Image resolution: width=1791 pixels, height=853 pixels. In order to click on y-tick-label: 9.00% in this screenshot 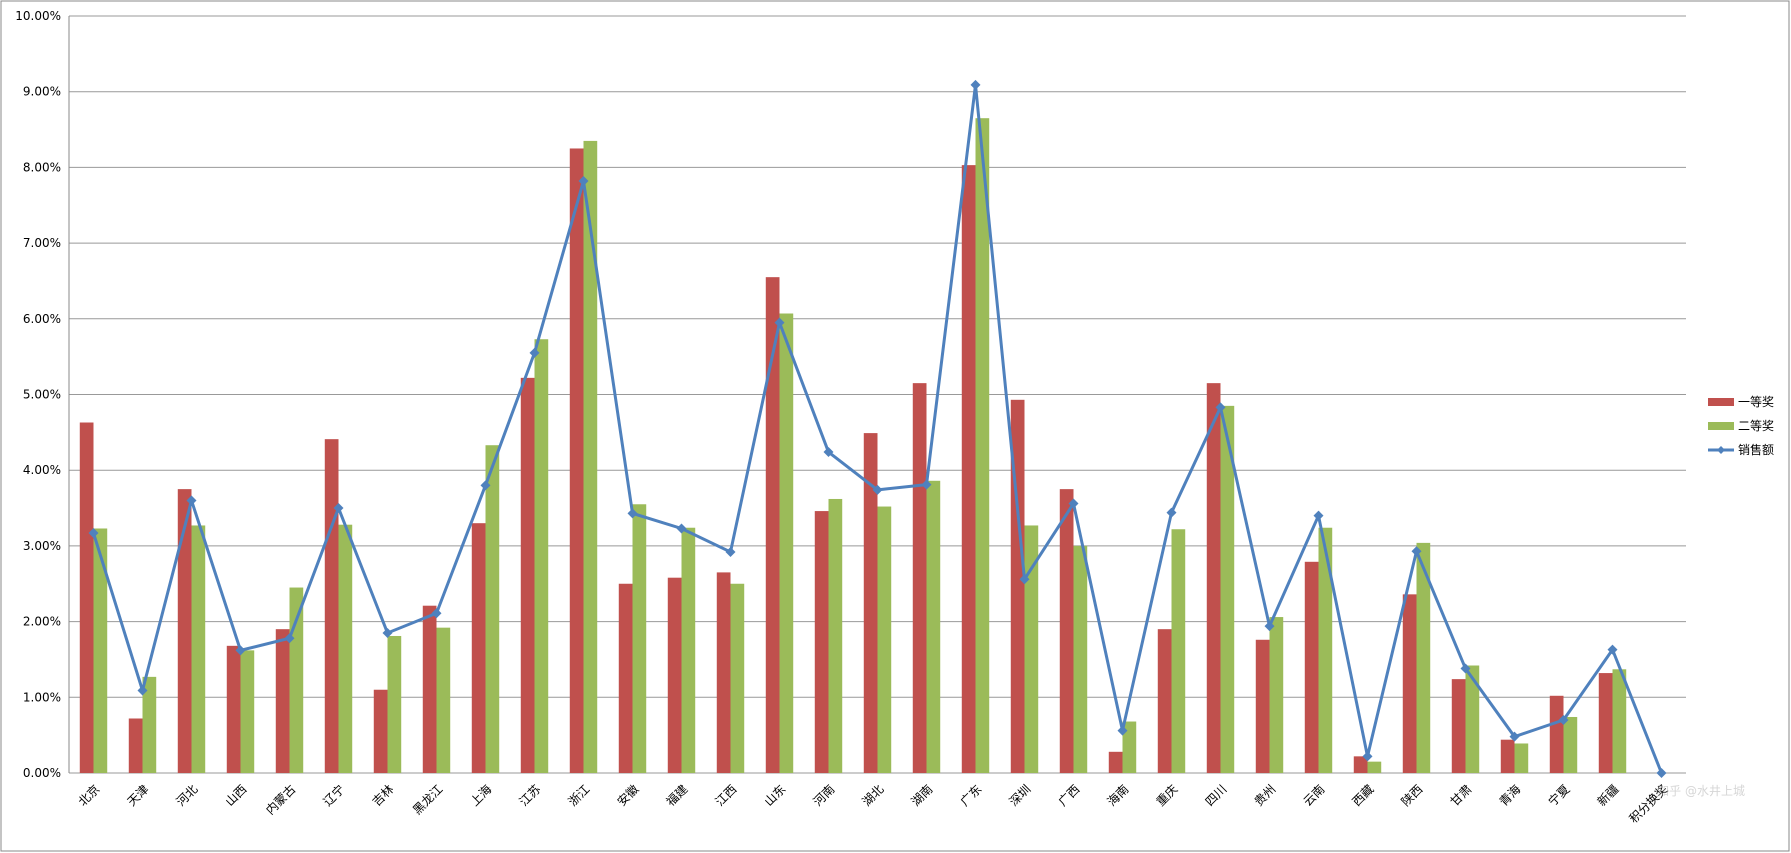, I will do `click(42, 92)`.